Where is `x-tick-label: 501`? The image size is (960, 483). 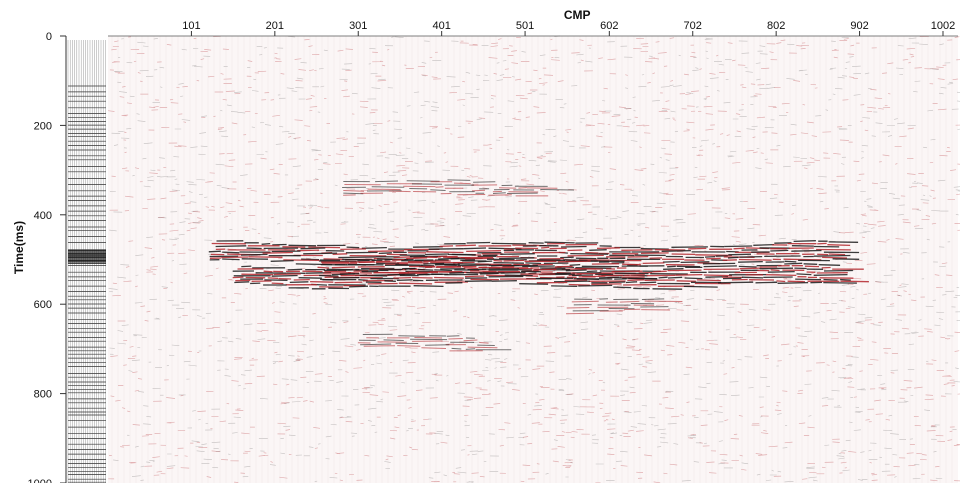 x-tick-label: 501 is located at coordinates (525, 26).